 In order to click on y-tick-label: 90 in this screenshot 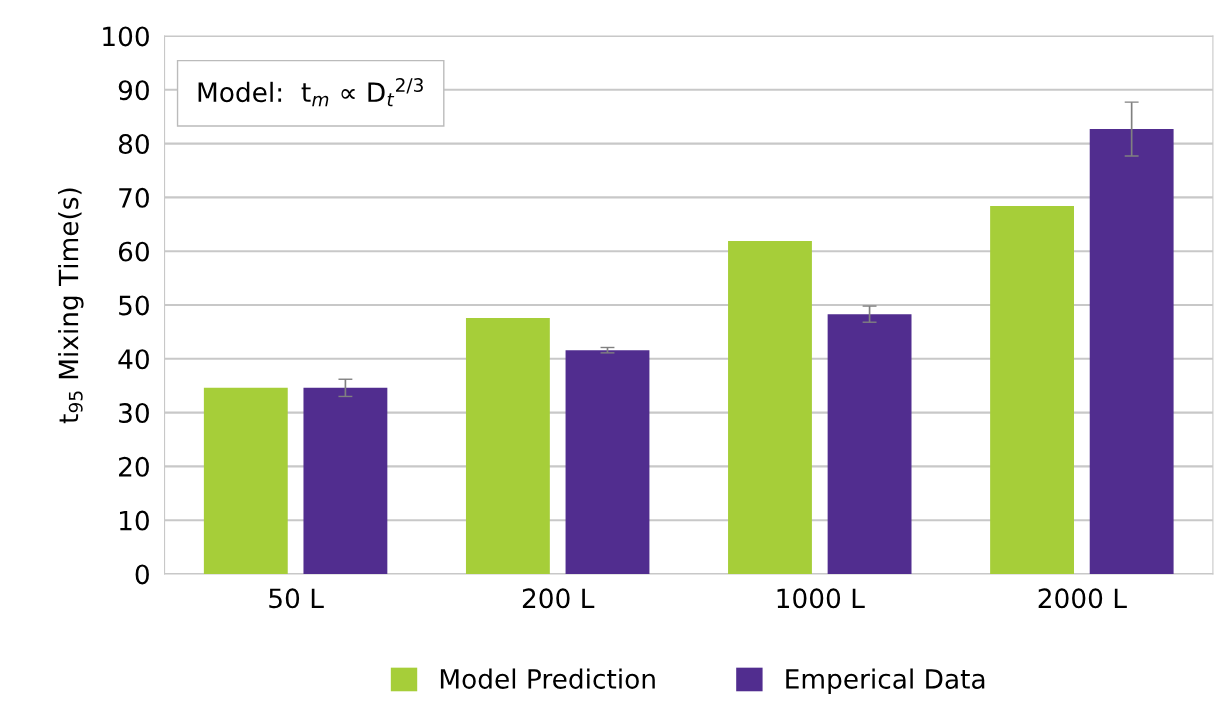, I will do `click(133, 90)`.